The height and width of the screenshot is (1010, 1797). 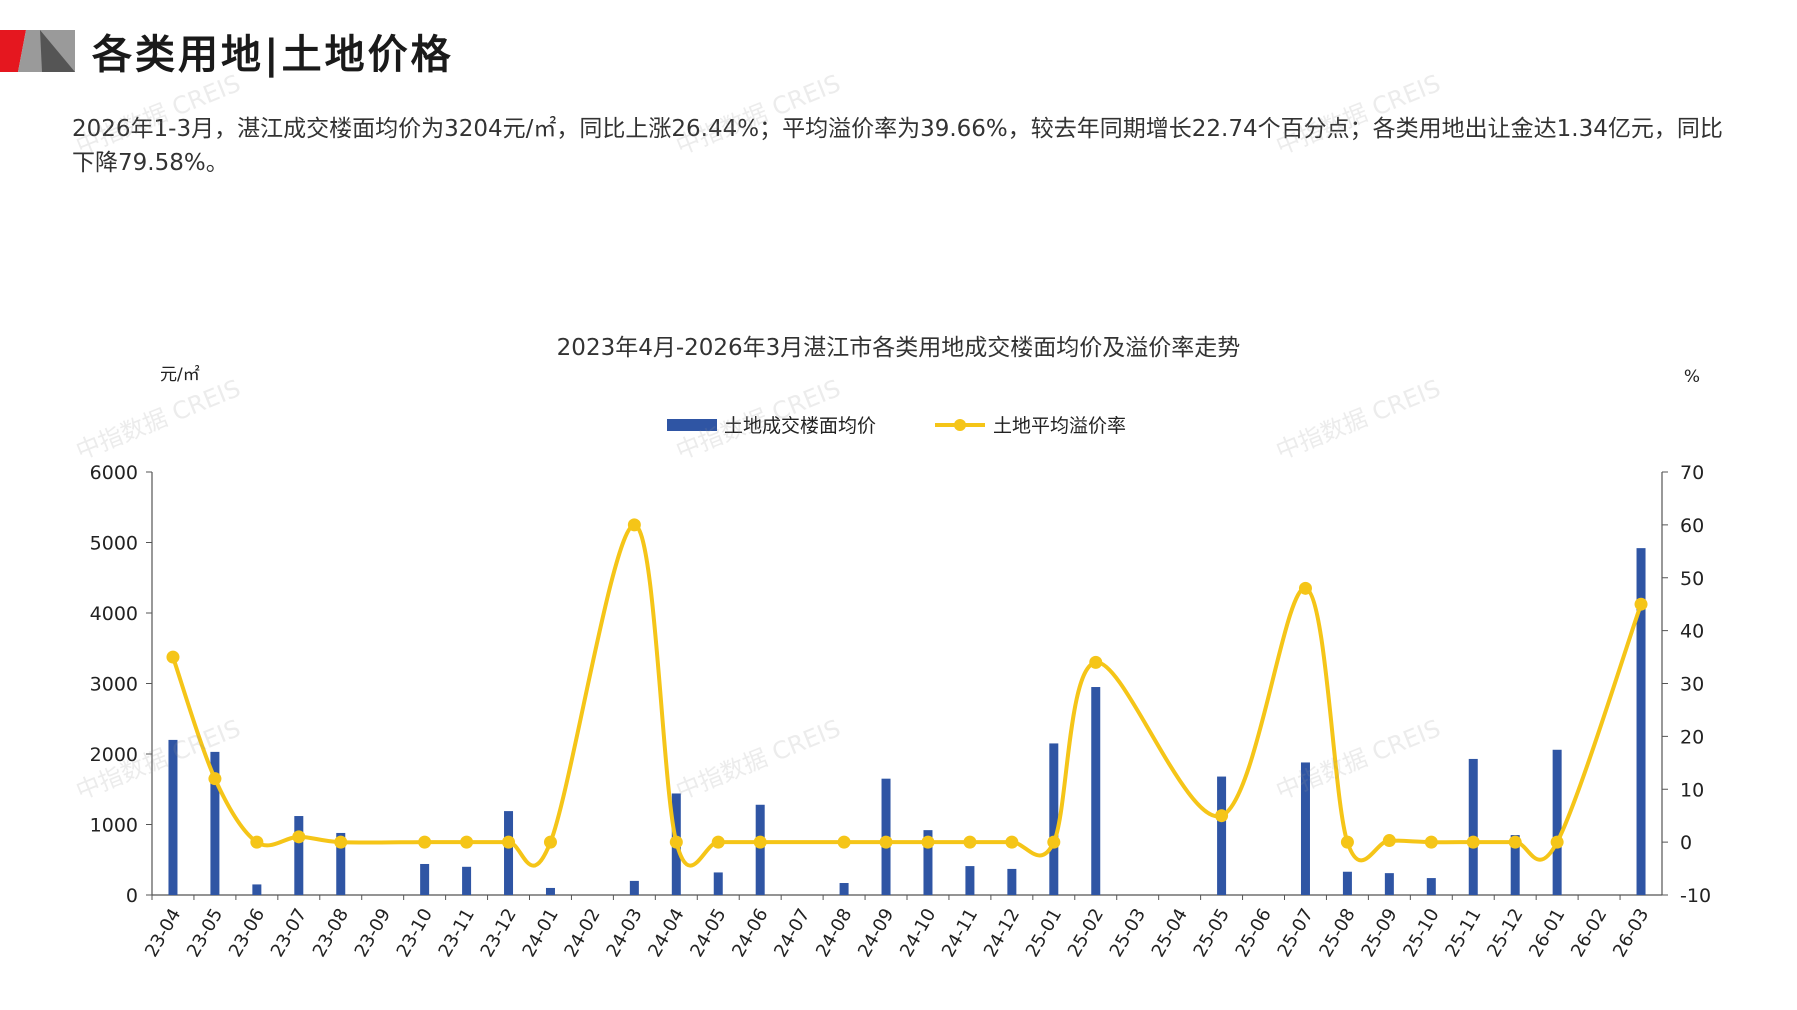 What do you see at coordinates (289, 933) in the screenshot?
I see `x-tick-label: 23-07` at bounding box center [289, 933].